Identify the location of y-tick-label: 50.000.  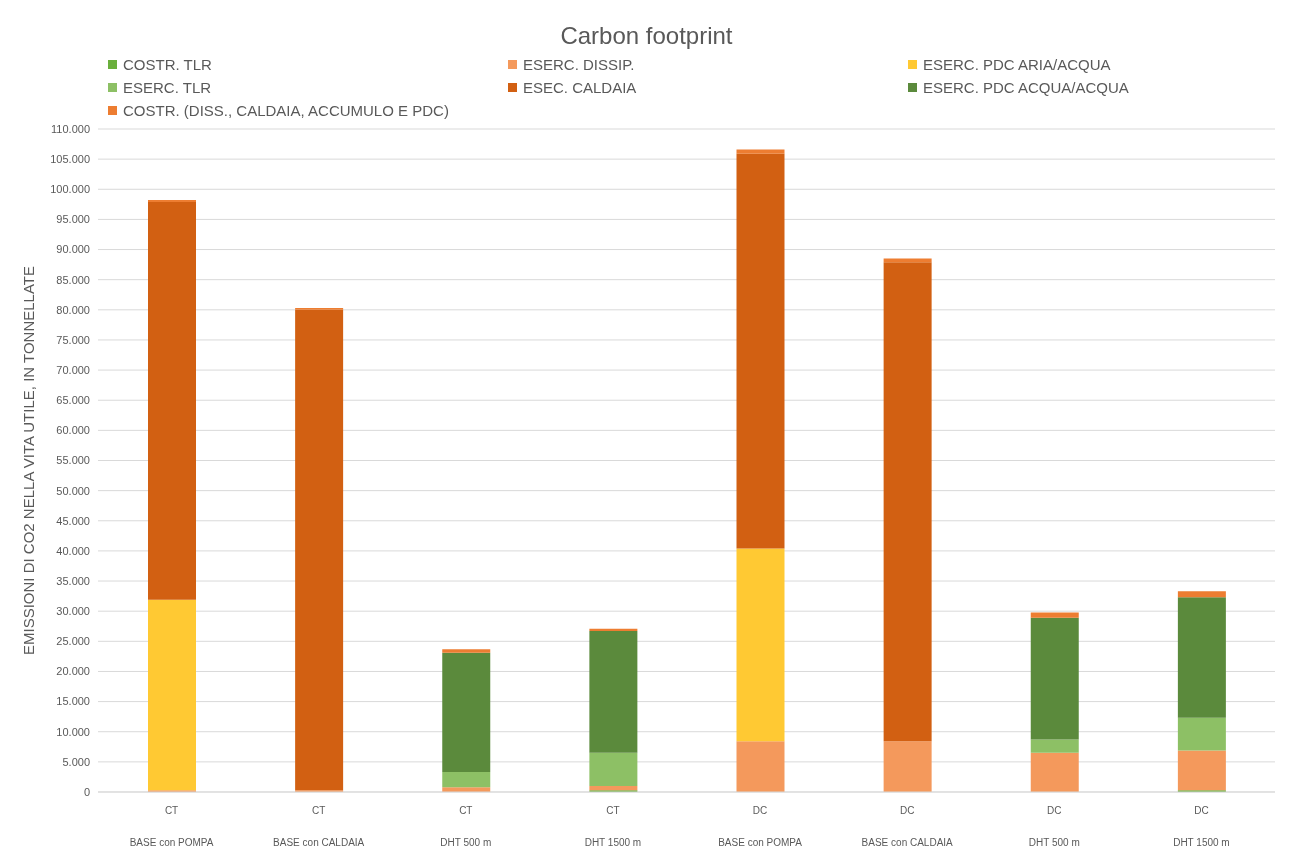
(73, 490).